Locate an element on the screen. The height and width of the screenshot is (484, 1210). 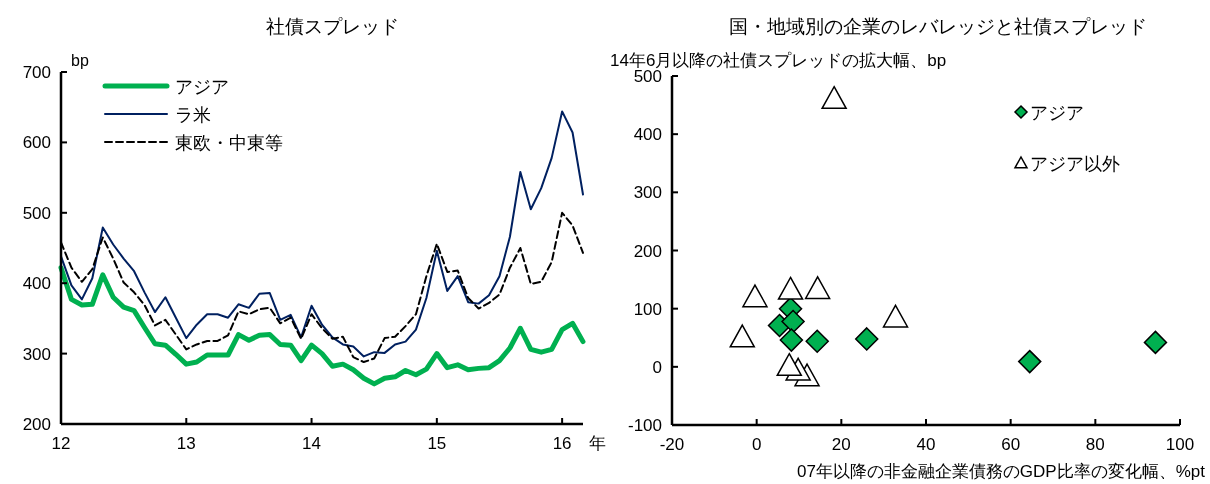
y-axis-title: 14年6月以降の社債スプレッドの拡大幅、bp is located at coordinates (778, 60).